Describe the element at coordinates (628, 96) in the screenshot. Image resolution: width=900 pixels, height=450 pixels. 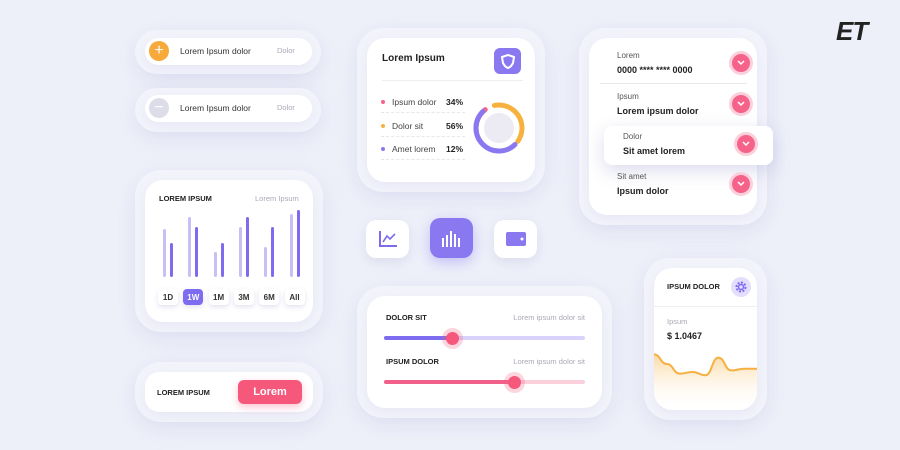
I see `accordion-label: Ipsum` at that location.